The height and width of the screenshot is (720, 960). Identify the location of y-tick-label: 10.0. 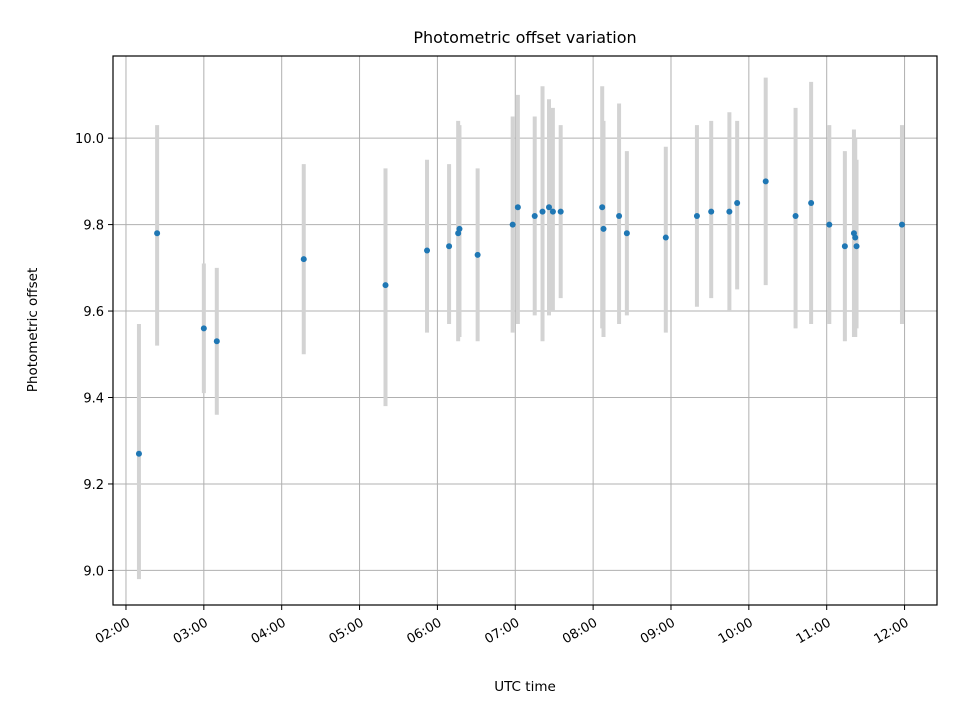
(89, 139).